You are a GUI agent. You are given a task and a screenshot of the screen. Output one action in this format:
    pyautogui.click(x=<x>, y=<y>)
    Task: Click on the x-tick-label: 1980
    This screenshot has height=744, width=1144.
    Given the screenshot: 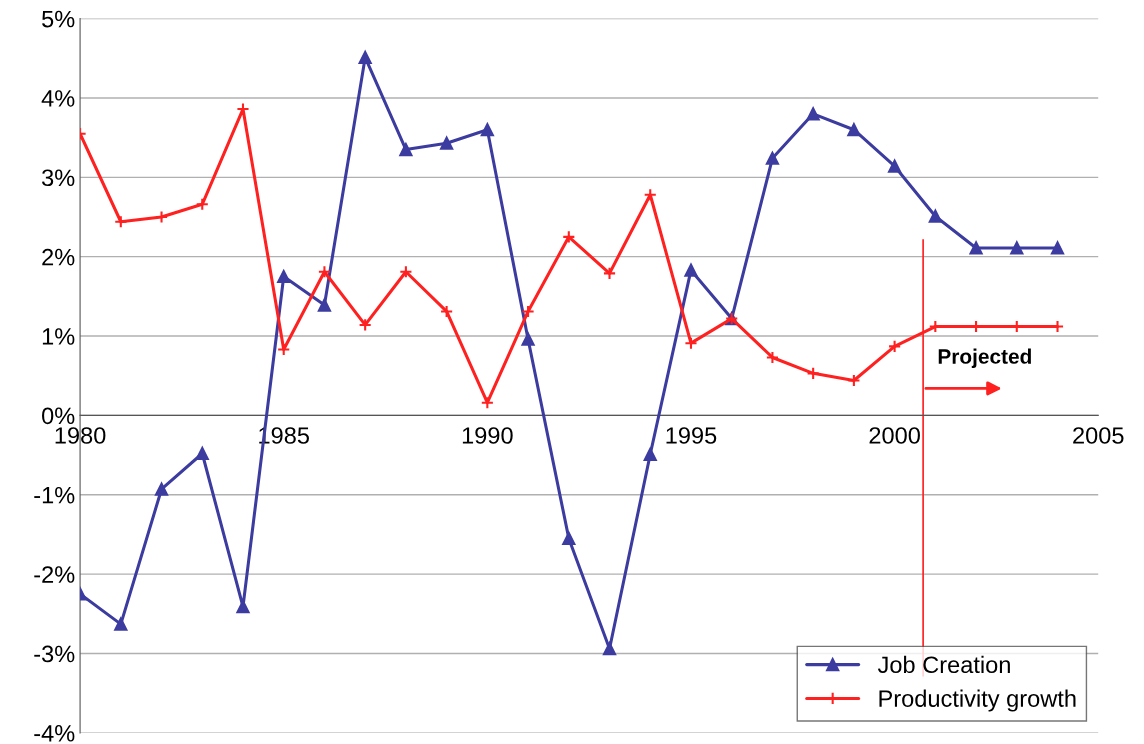 What is the action you would take?
    pyautogui.click(x=80, y=435)
    